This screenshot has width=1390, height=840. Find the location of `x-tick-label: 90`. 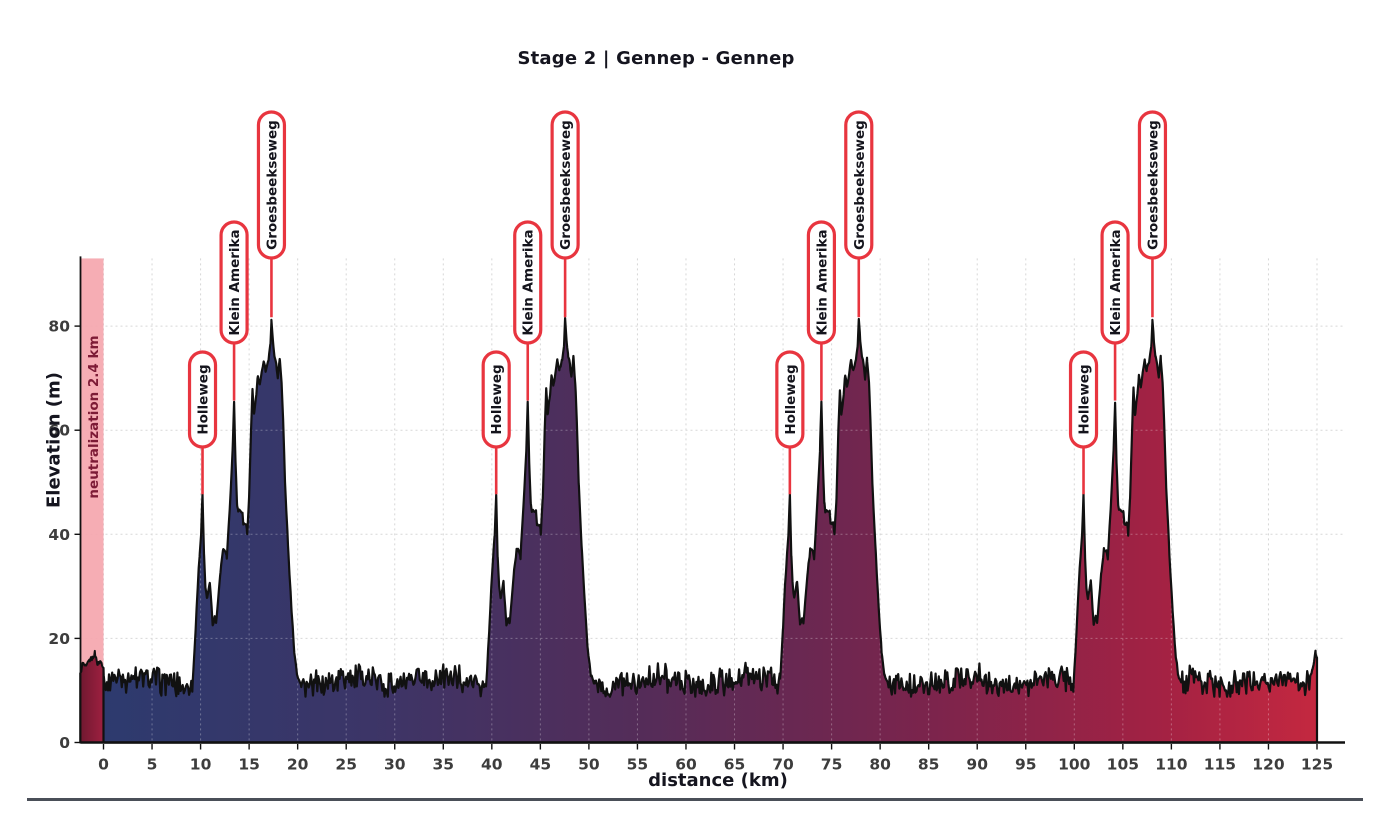

x-tick-label: 90 is located at coordinates (977, 765).